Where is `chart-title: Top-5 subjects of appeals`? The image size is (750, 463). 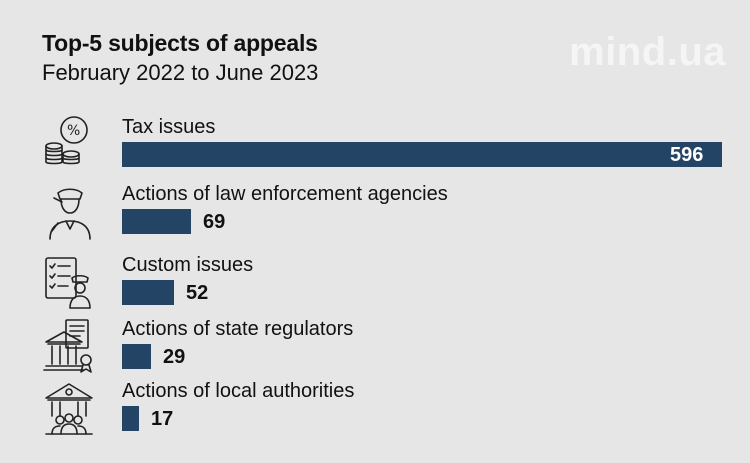 chart-title: Top-5 subjects of appeals is located at coordinates (180, 43).